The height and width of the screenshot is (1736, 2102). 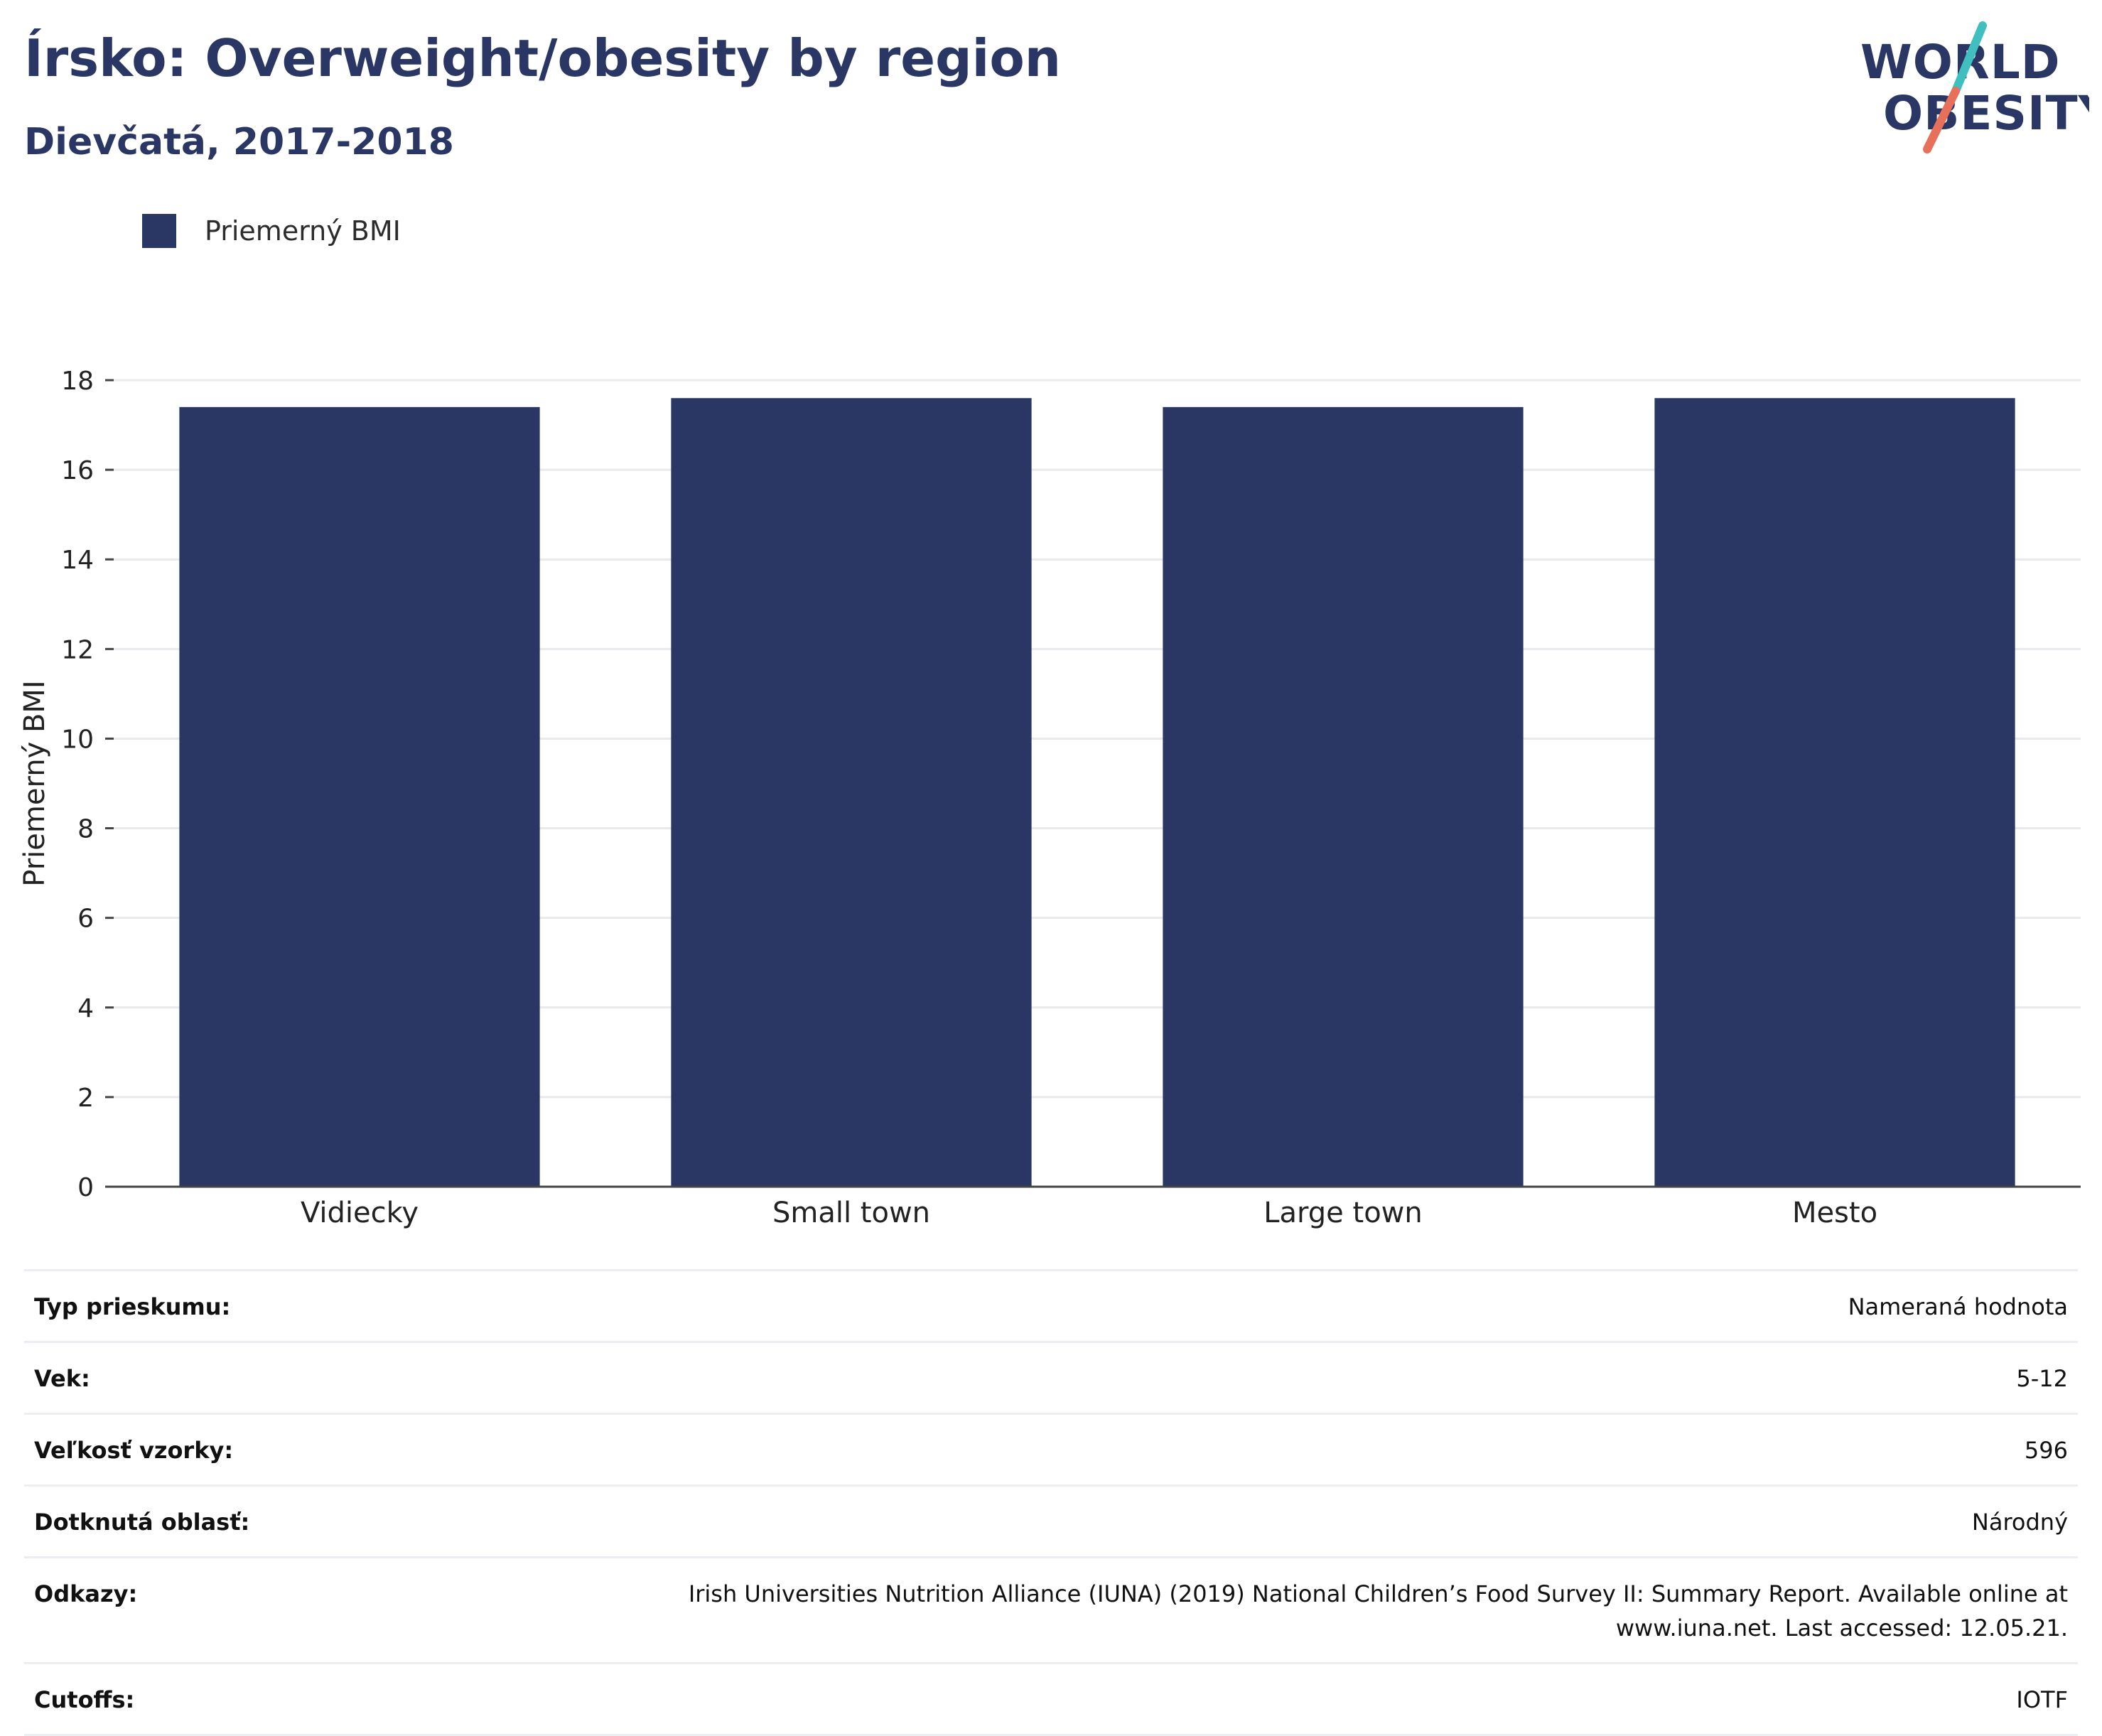 What do you see at coordinates (543, 58) in the screenshot?
I see `page-title: Írsko: Overweight/obesity by region` at bounding box center [543, 58].